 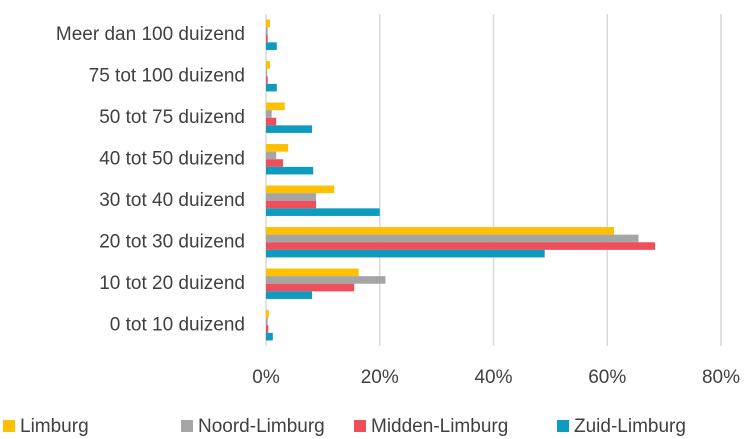 What do you see at coordinates (172, 200) in the screenshot?
I see `y-tick-label: 30 tot 40 duizend` at bounding box center [172, 200].